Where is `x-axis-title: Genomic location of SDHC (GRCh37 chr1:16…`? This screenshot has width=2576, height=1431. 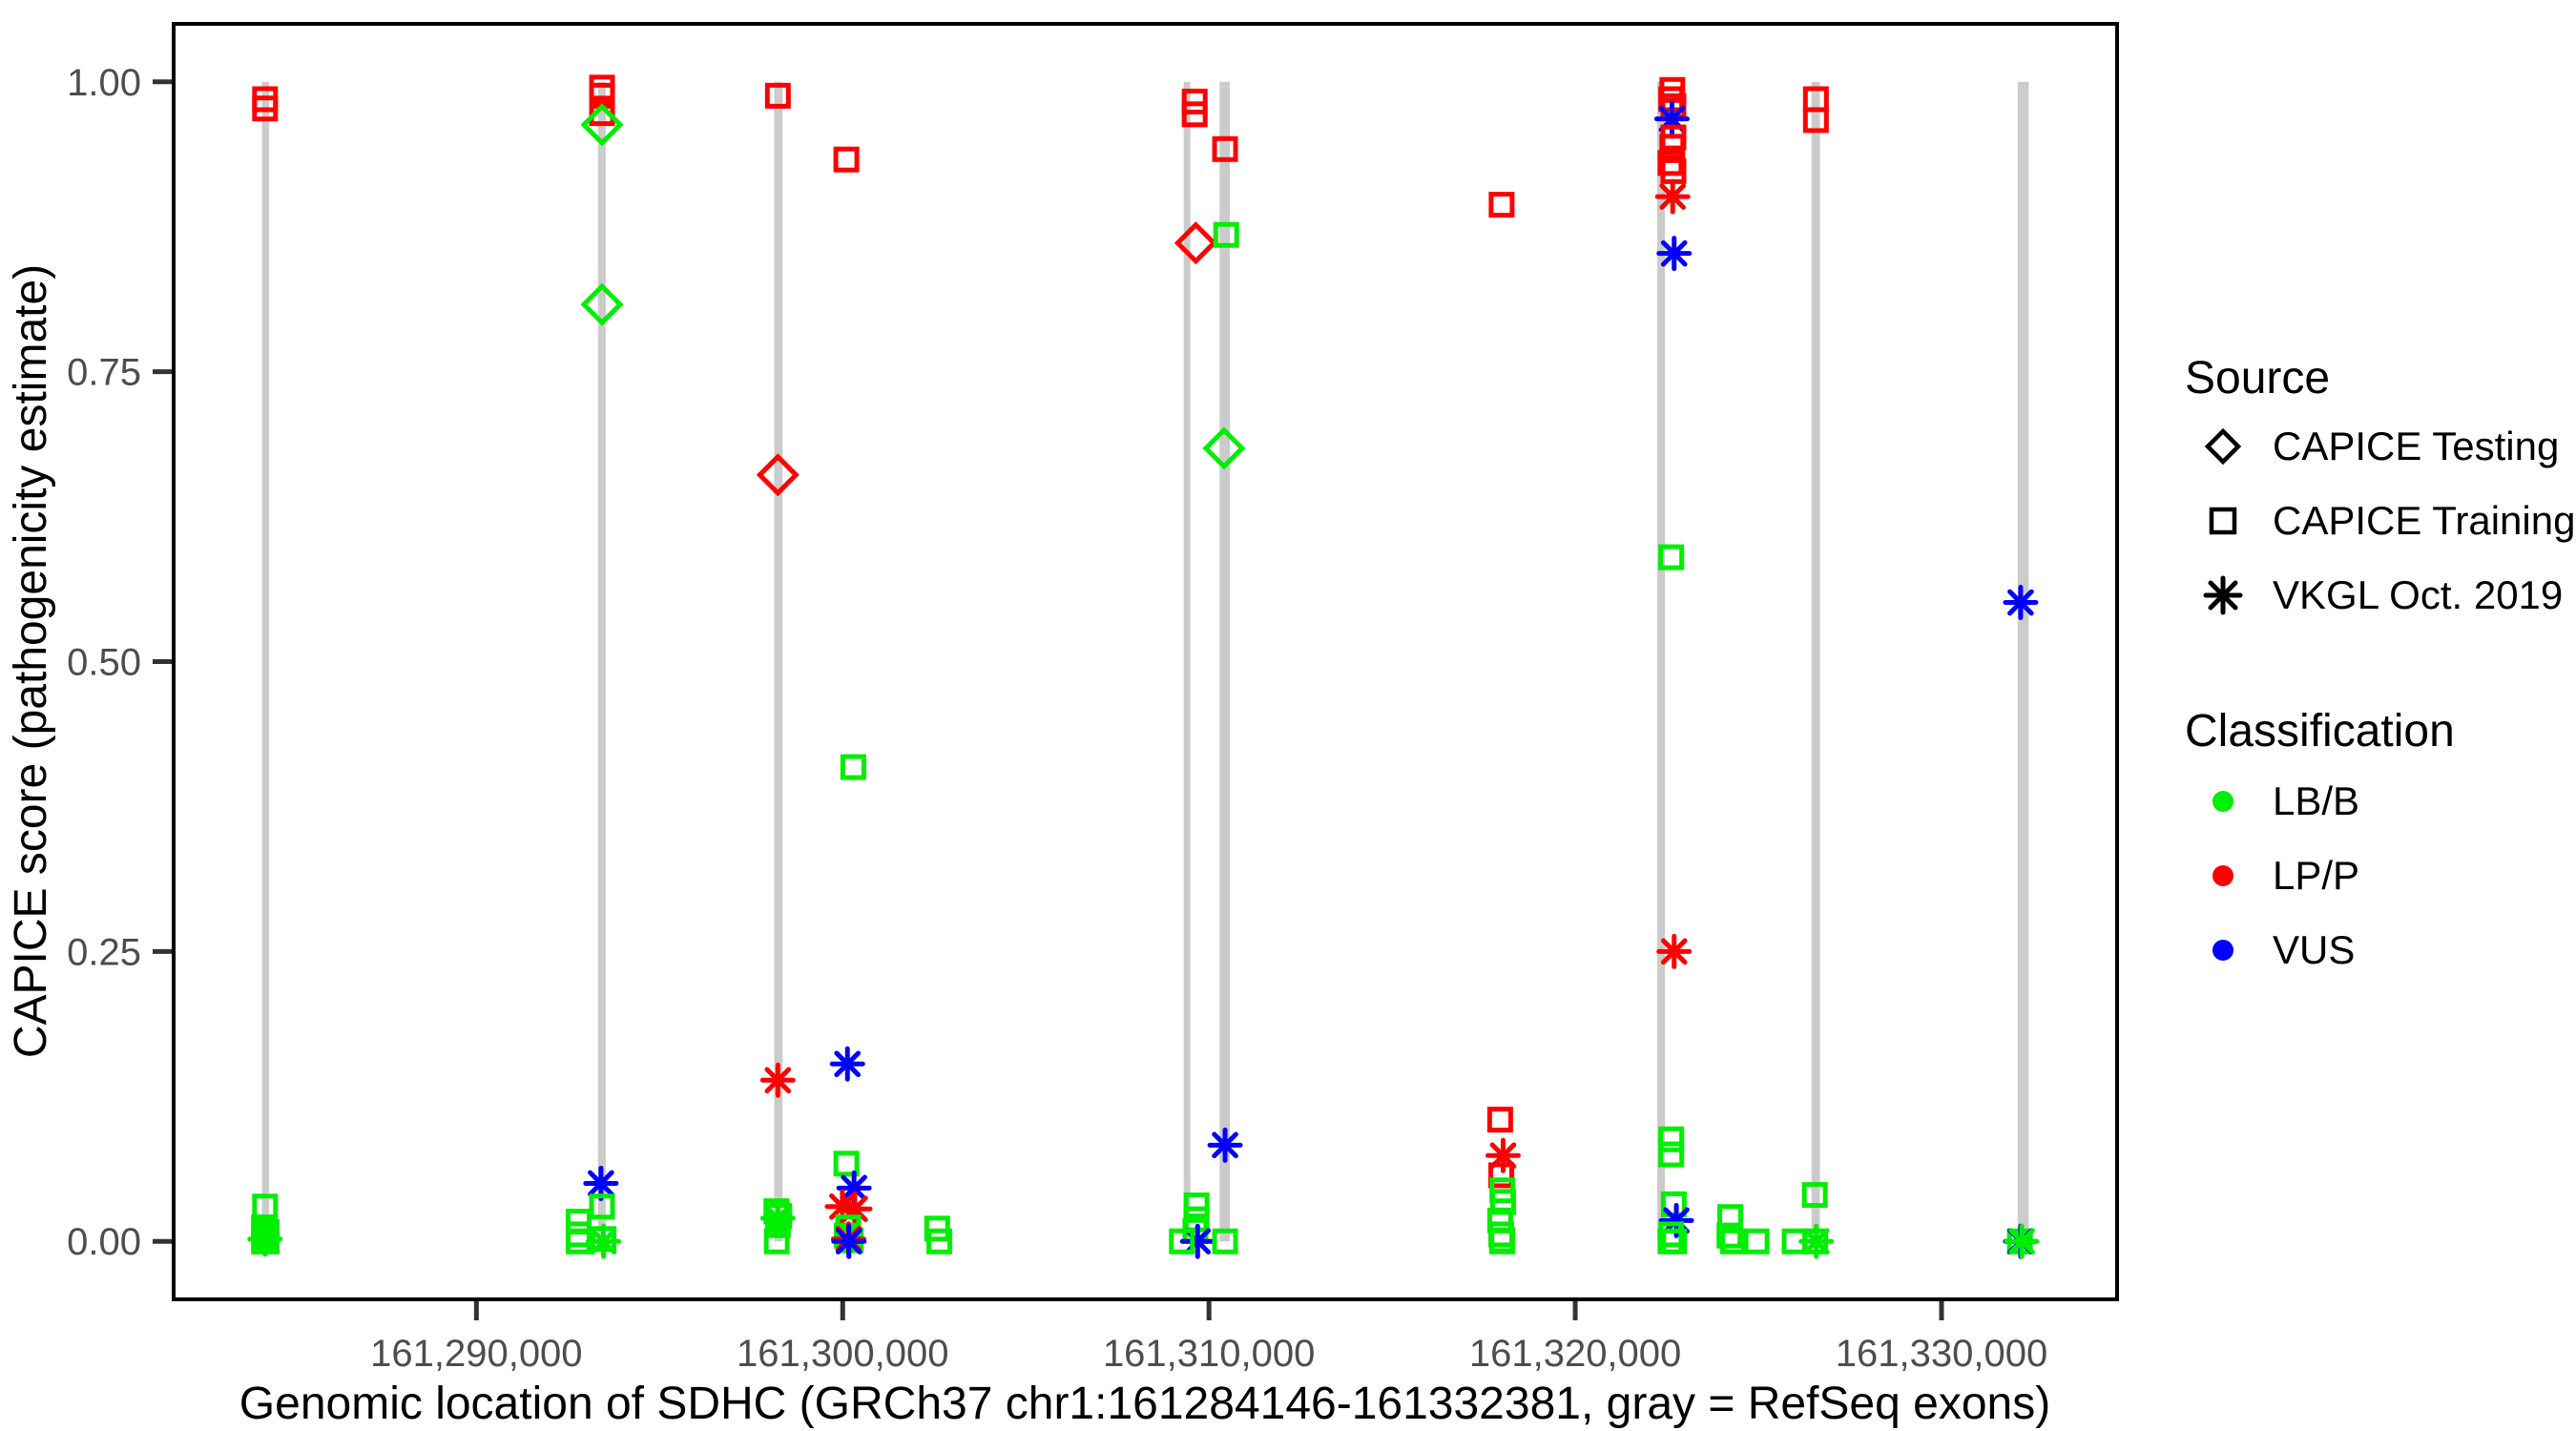
x-axis-title: Genomic location of SDHC (GRCh37 chr1:16… is located at coordinates (1144, 1404).